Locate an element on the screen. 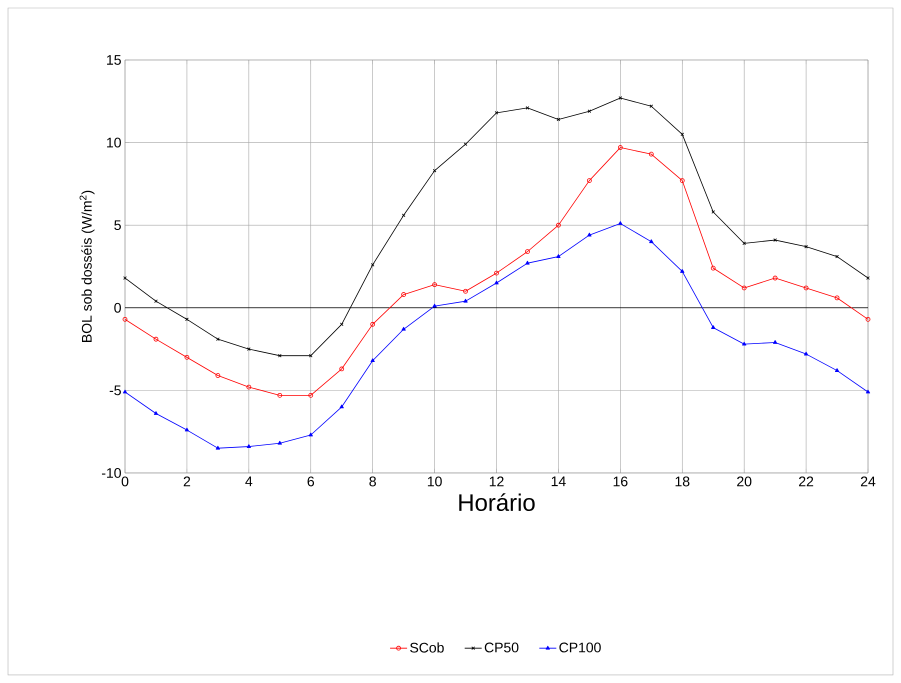  x-tick-label: 16 is located at coordinates (621, 481).